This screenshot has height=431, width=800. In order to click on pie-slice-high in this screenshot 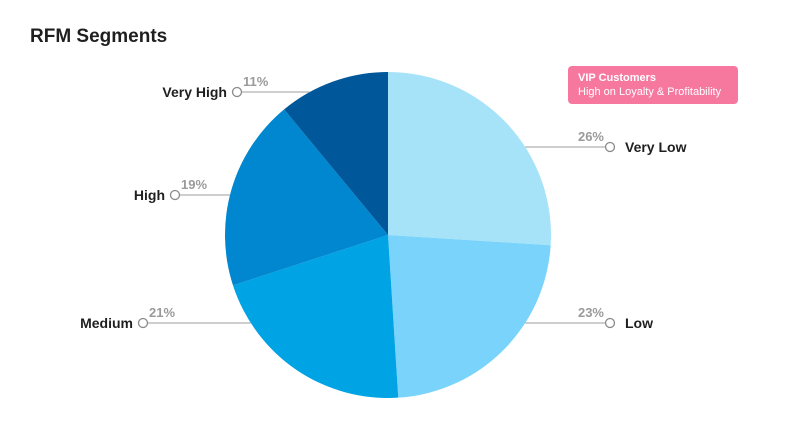, I will do `click(306, 197)`.